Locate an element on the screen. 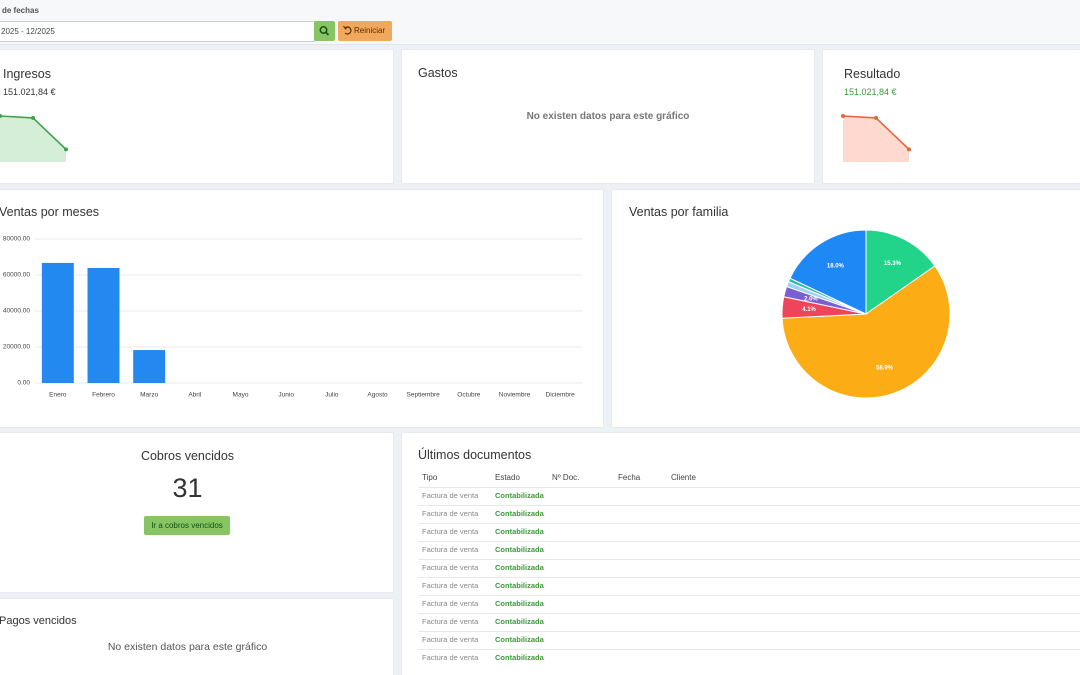 This screenshot has width=1080, height=675. date-range-text: 2025 - 12/2025 is located at coordinates (28, 31).